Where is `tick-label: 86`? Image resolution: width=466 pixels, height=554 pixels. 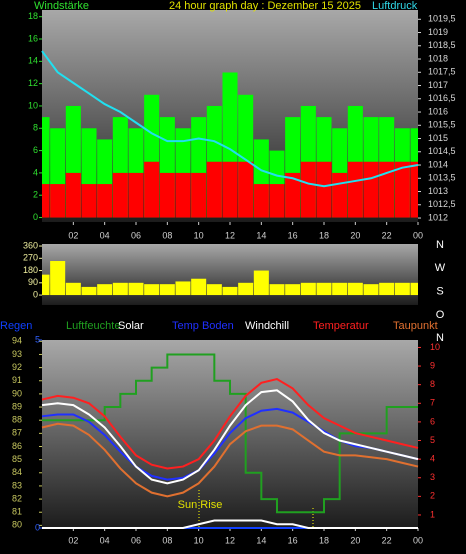
tick-label: 86 is located at coordinates (17, 446).